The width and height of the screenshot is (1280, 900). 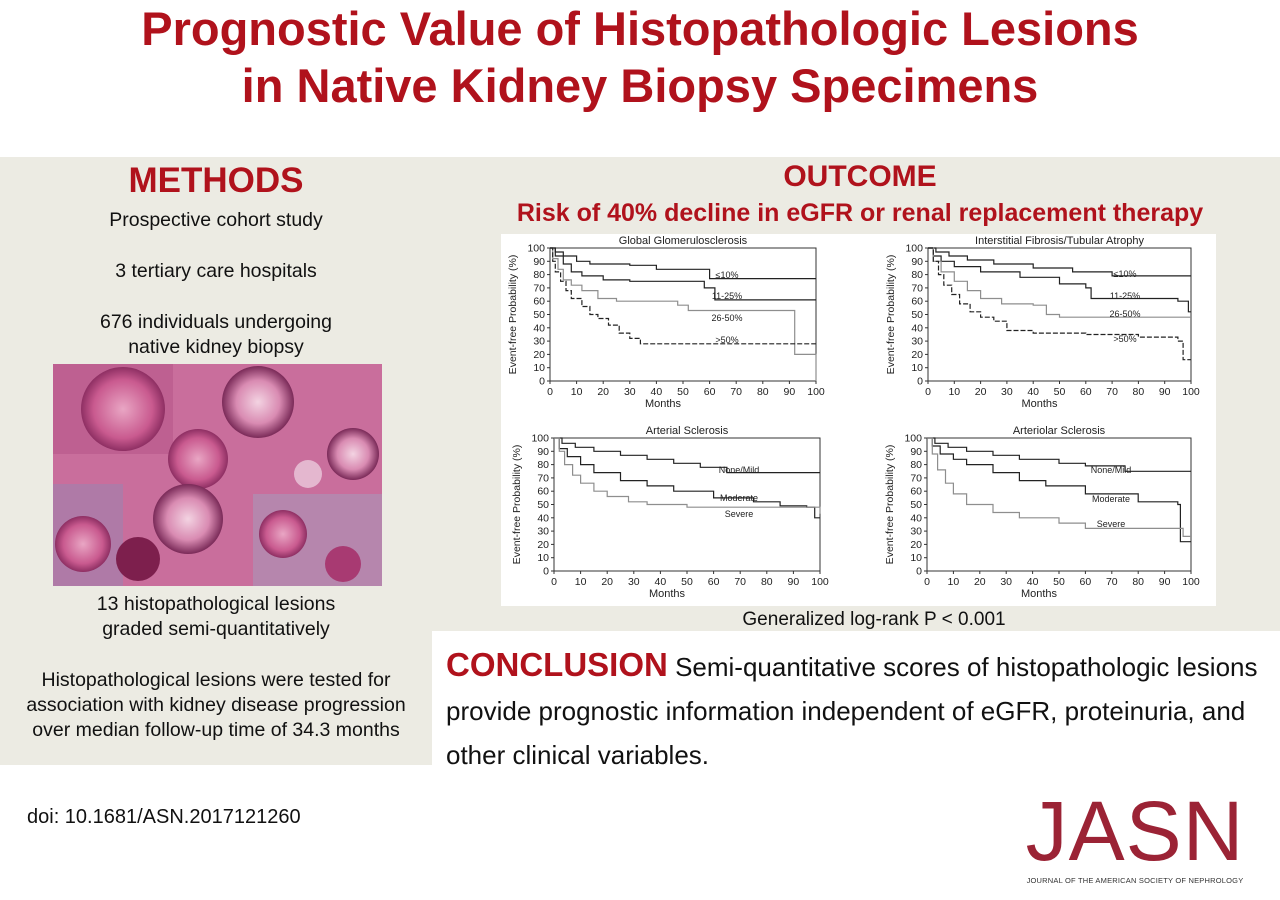 What do you see at coordinates (683, 241) in the screenshot?
I see `chart-title: Global Glomerulosclerosis` at bounding box center [683, 241].